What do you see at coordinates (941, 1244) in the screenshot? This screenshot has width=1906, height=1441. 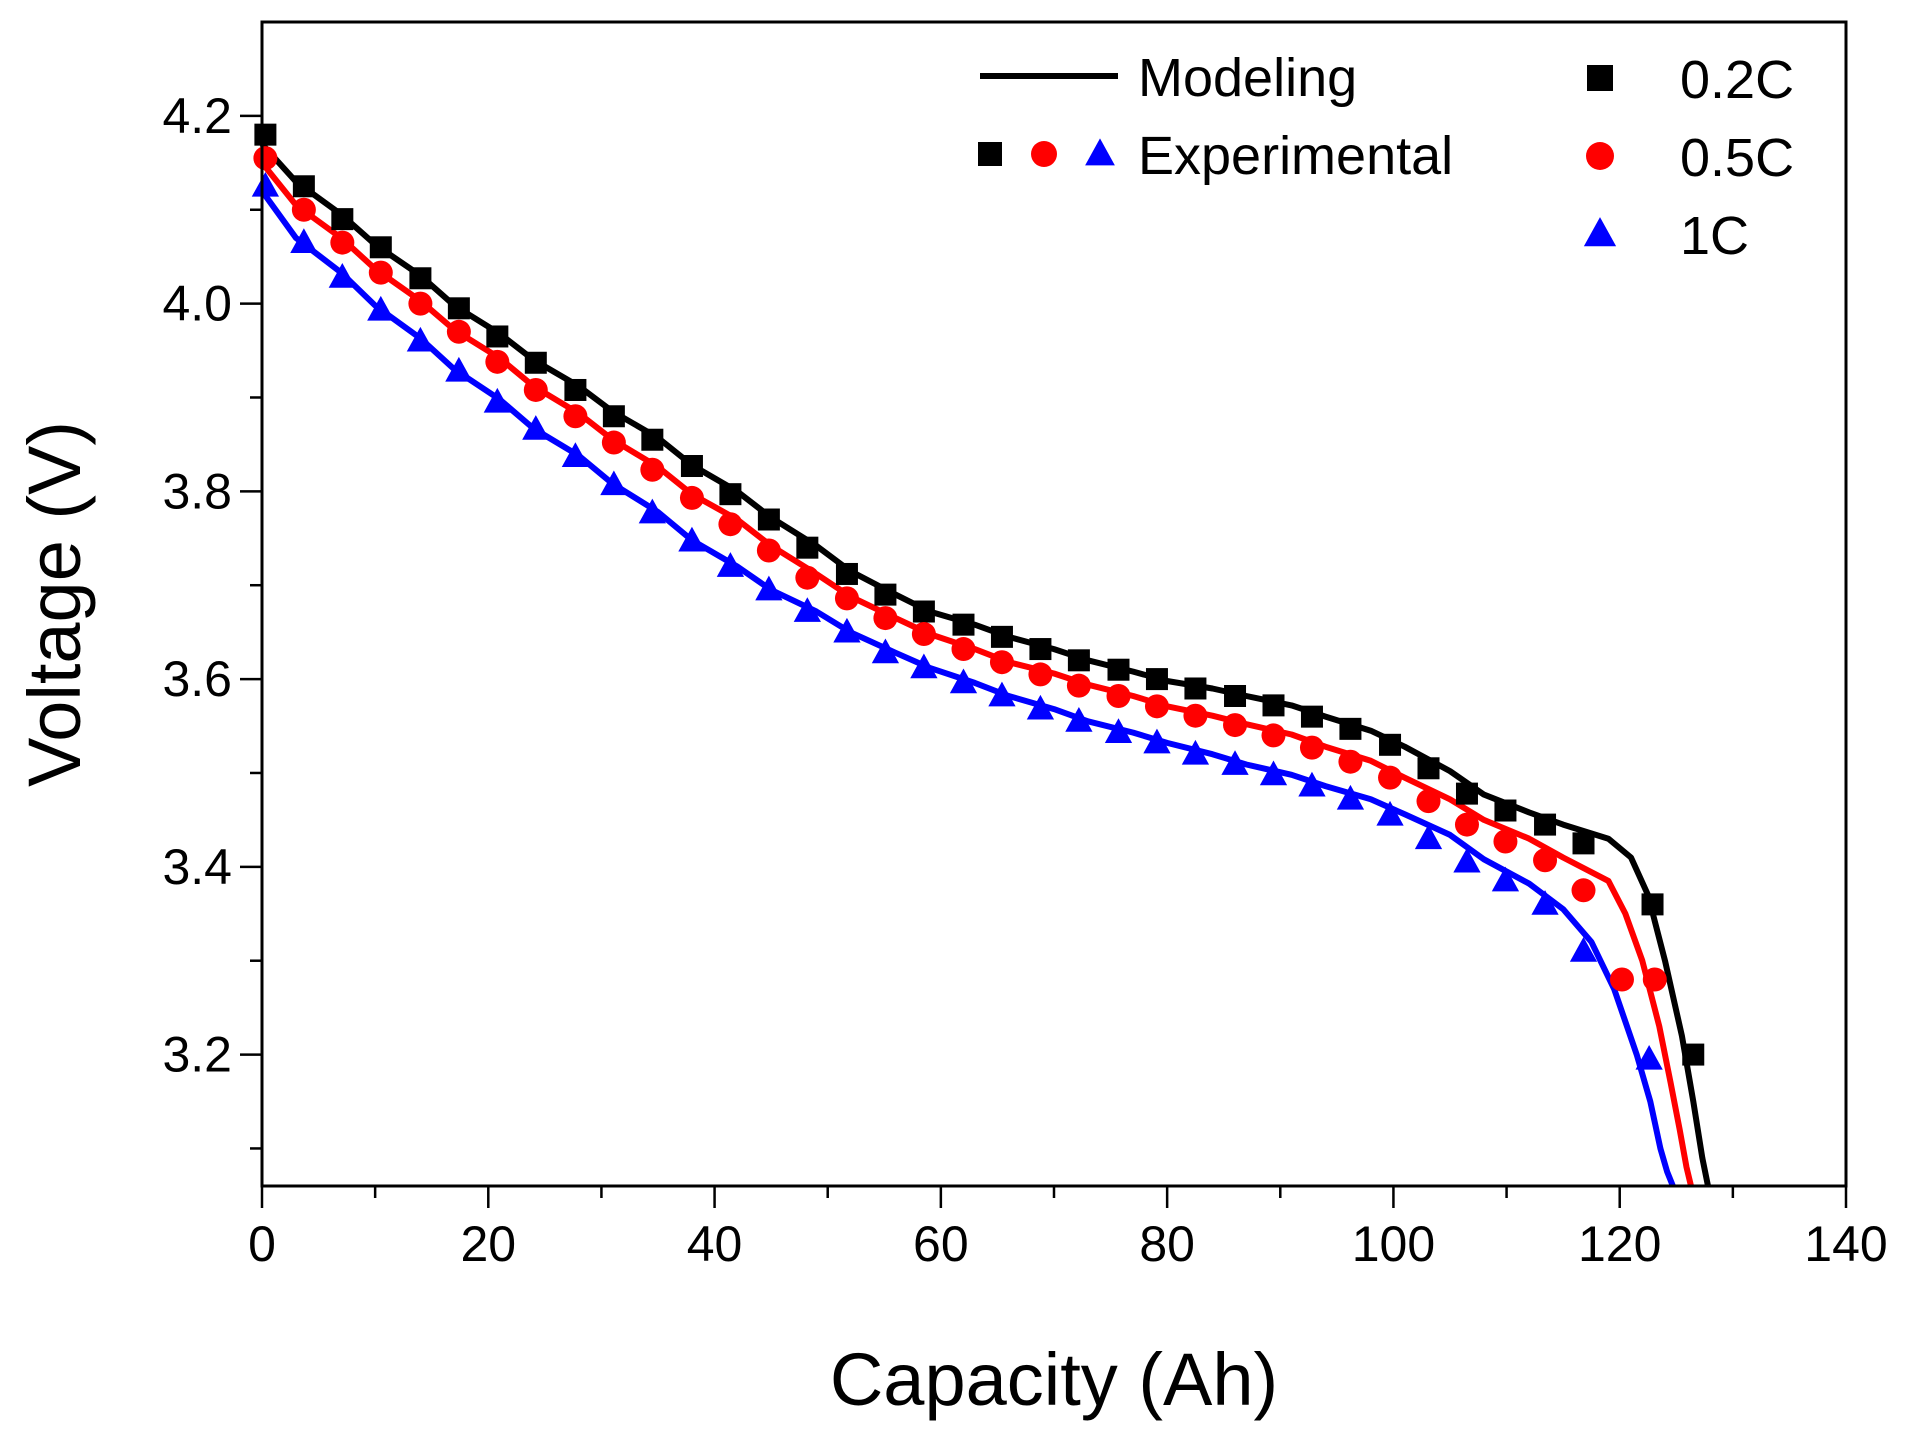 I see `x-tick-label: 60` at bounding box center [941, 1244].